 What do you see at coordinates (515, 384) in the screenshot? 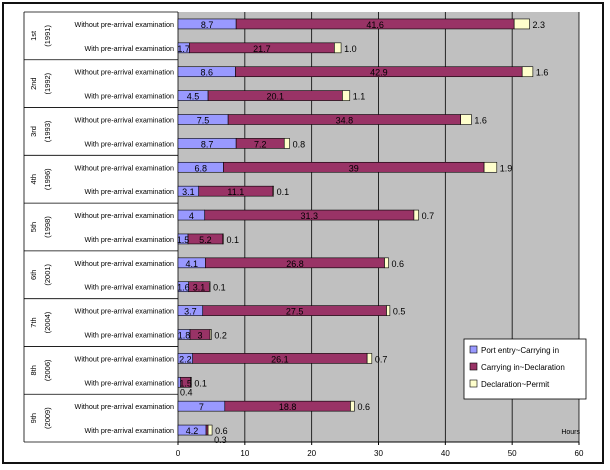
I see `legend-label: Declaration~Permit` at bounding box center [515, 384].